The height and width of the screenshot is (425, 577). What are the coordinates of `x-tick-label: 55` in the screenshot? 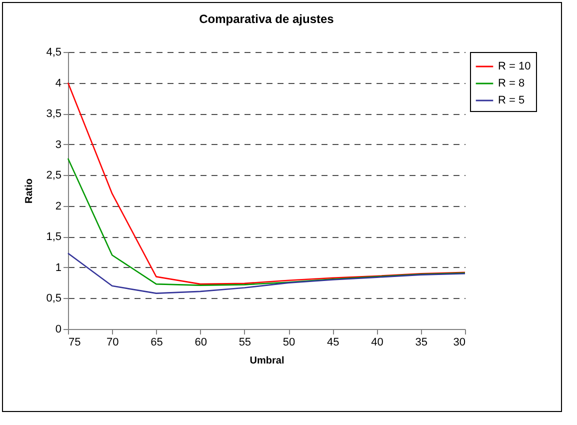 It's located at (245, 342).